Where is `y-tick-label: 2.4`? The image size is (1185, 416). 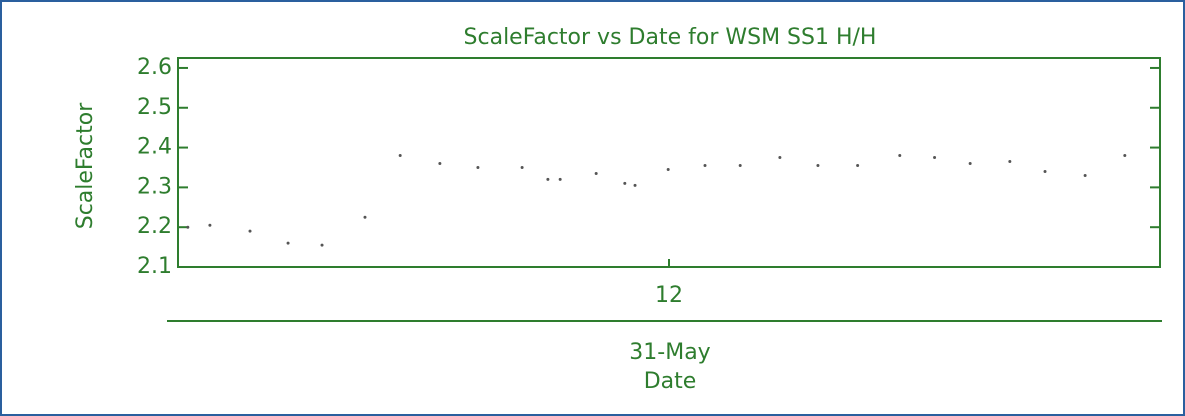 y-tick-label: 2.4 is located at coordinates (154, 147).